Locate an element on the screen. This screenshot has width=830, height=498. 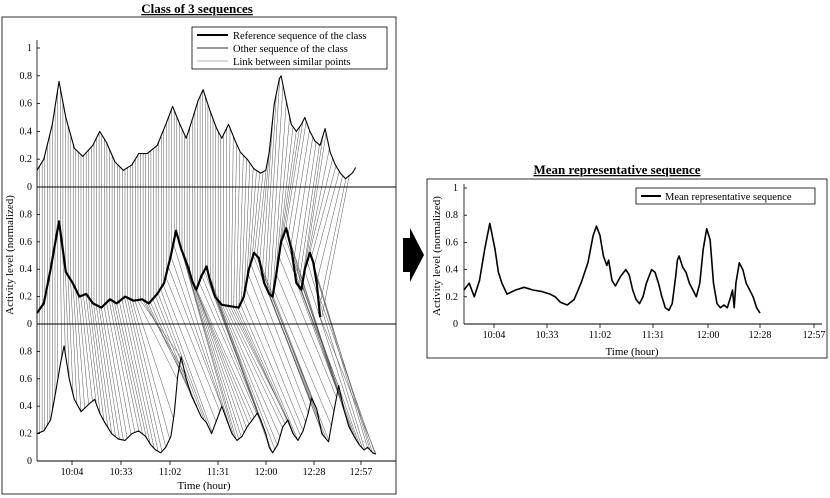
right-x-axis-label: Time (hour) is located at coordinates (631, 352).